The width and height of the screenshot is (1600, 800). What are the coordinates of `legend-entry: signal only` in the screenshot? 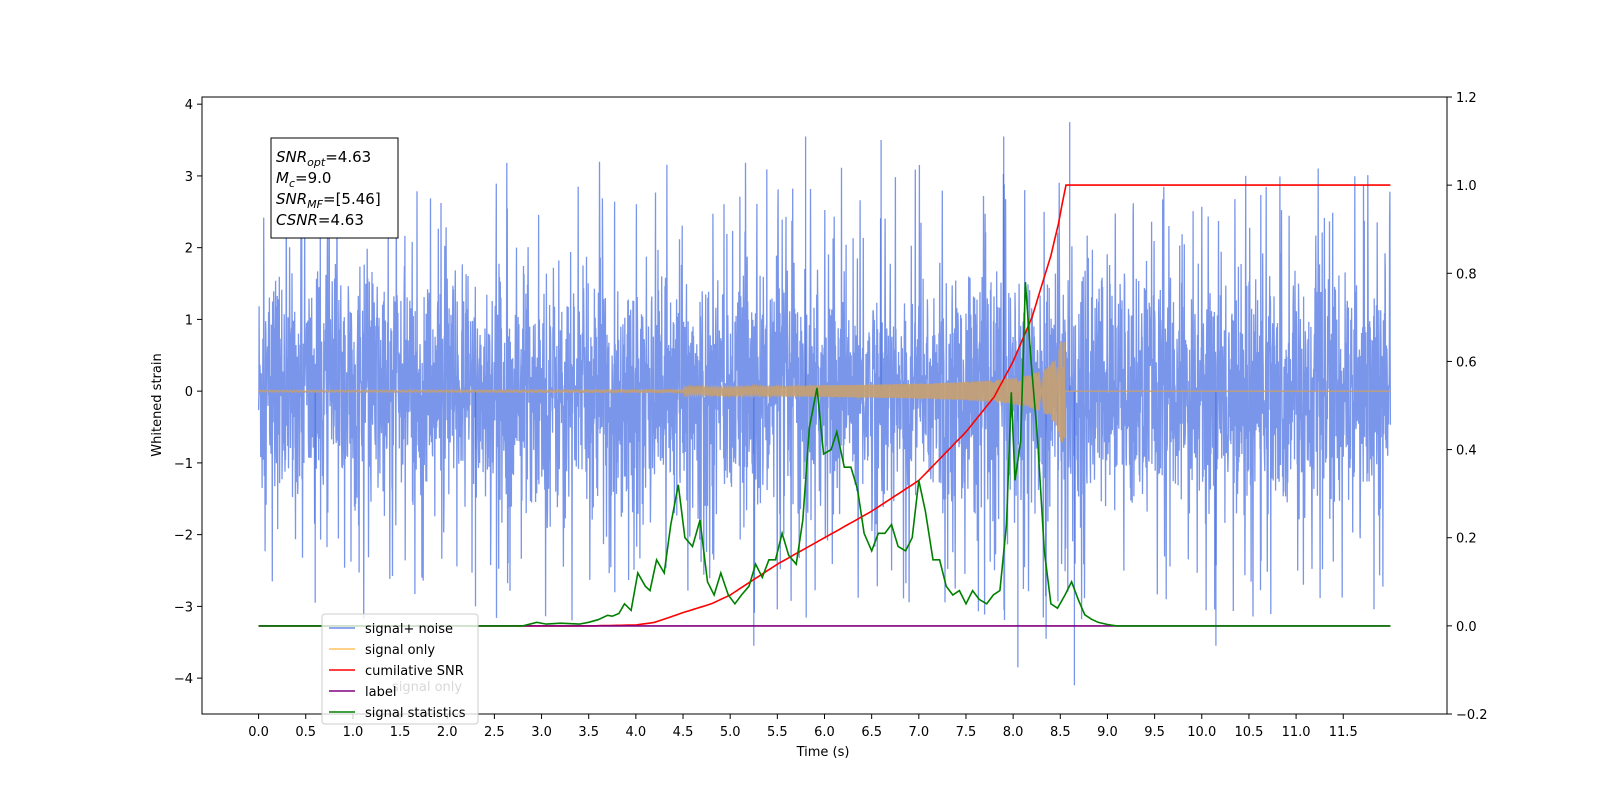 It's located at (400, 650).